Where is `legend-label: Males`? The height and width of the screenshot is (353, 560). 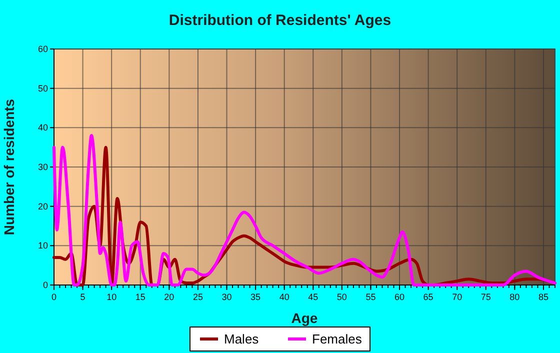 legend-label: Males is located at coordinates (242, 339).